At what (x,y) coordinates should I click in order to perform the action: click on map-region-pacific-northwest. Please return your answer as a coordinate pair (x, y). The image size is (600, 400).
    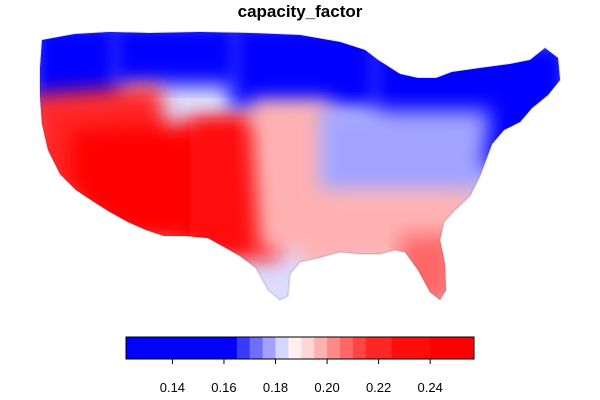
    Looking at the image, I should click on (80, 71).